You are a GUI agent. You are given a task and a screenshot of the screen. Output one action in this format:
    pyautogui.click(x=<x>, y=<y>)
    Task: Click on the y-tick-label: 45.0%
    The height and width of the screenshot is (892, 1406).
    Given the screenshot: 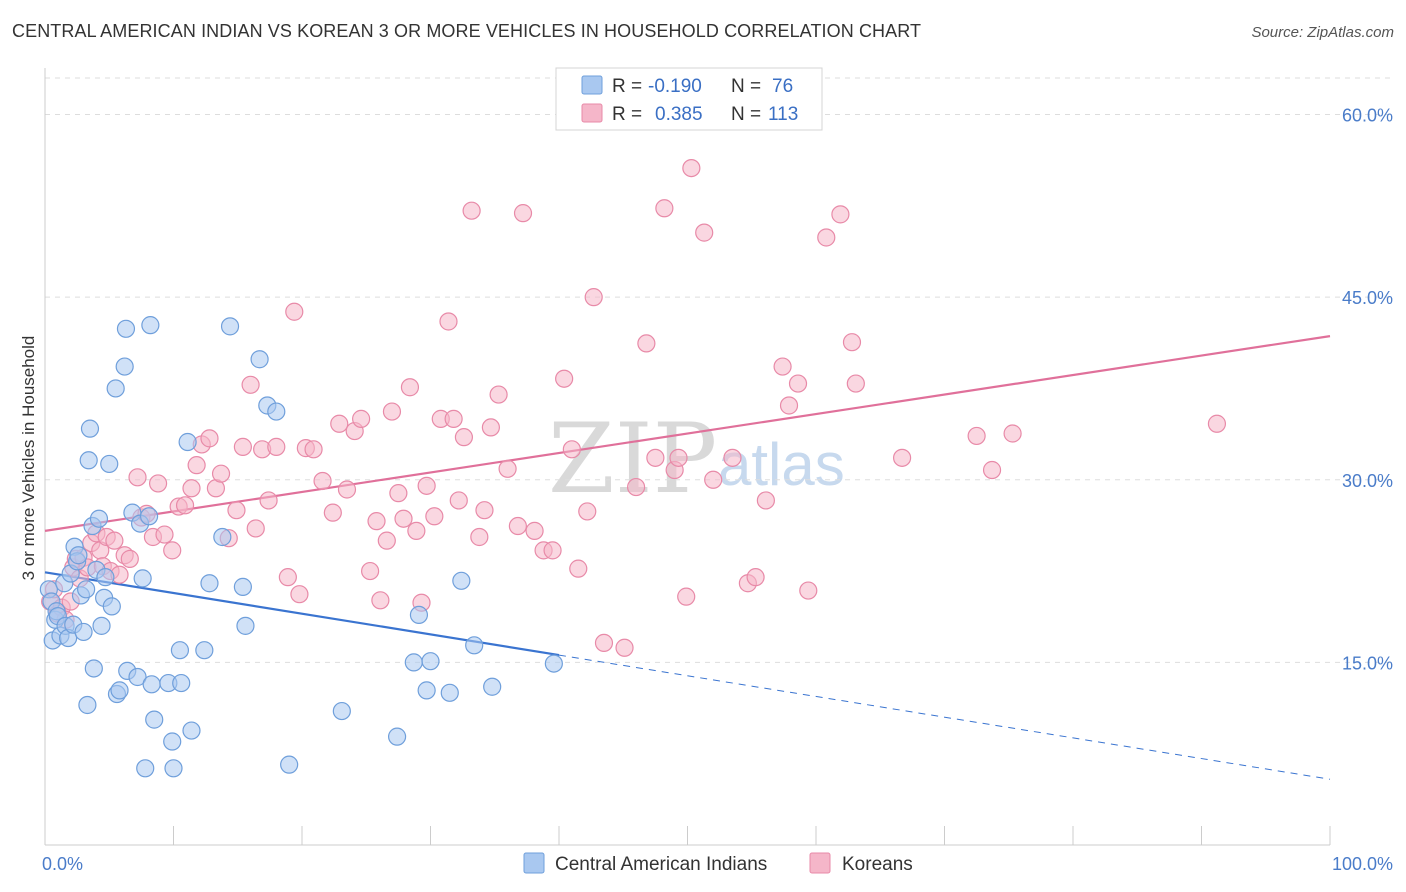 What is the action you would take?
    pyautogui.click(x=1367, y=298)
    